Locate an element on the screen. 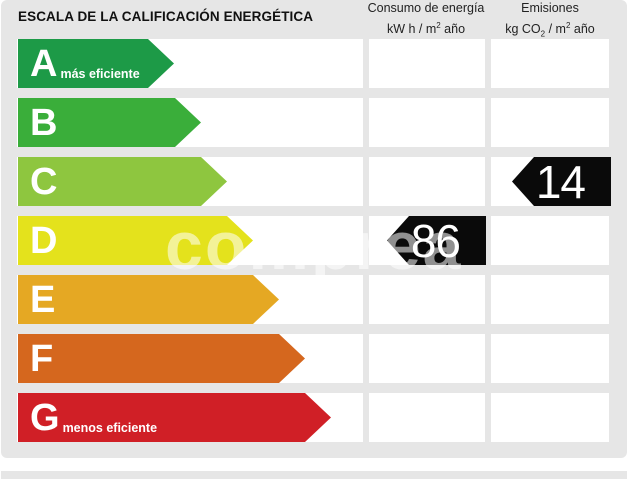  bottom-strip is located at coordinates (314, 475).